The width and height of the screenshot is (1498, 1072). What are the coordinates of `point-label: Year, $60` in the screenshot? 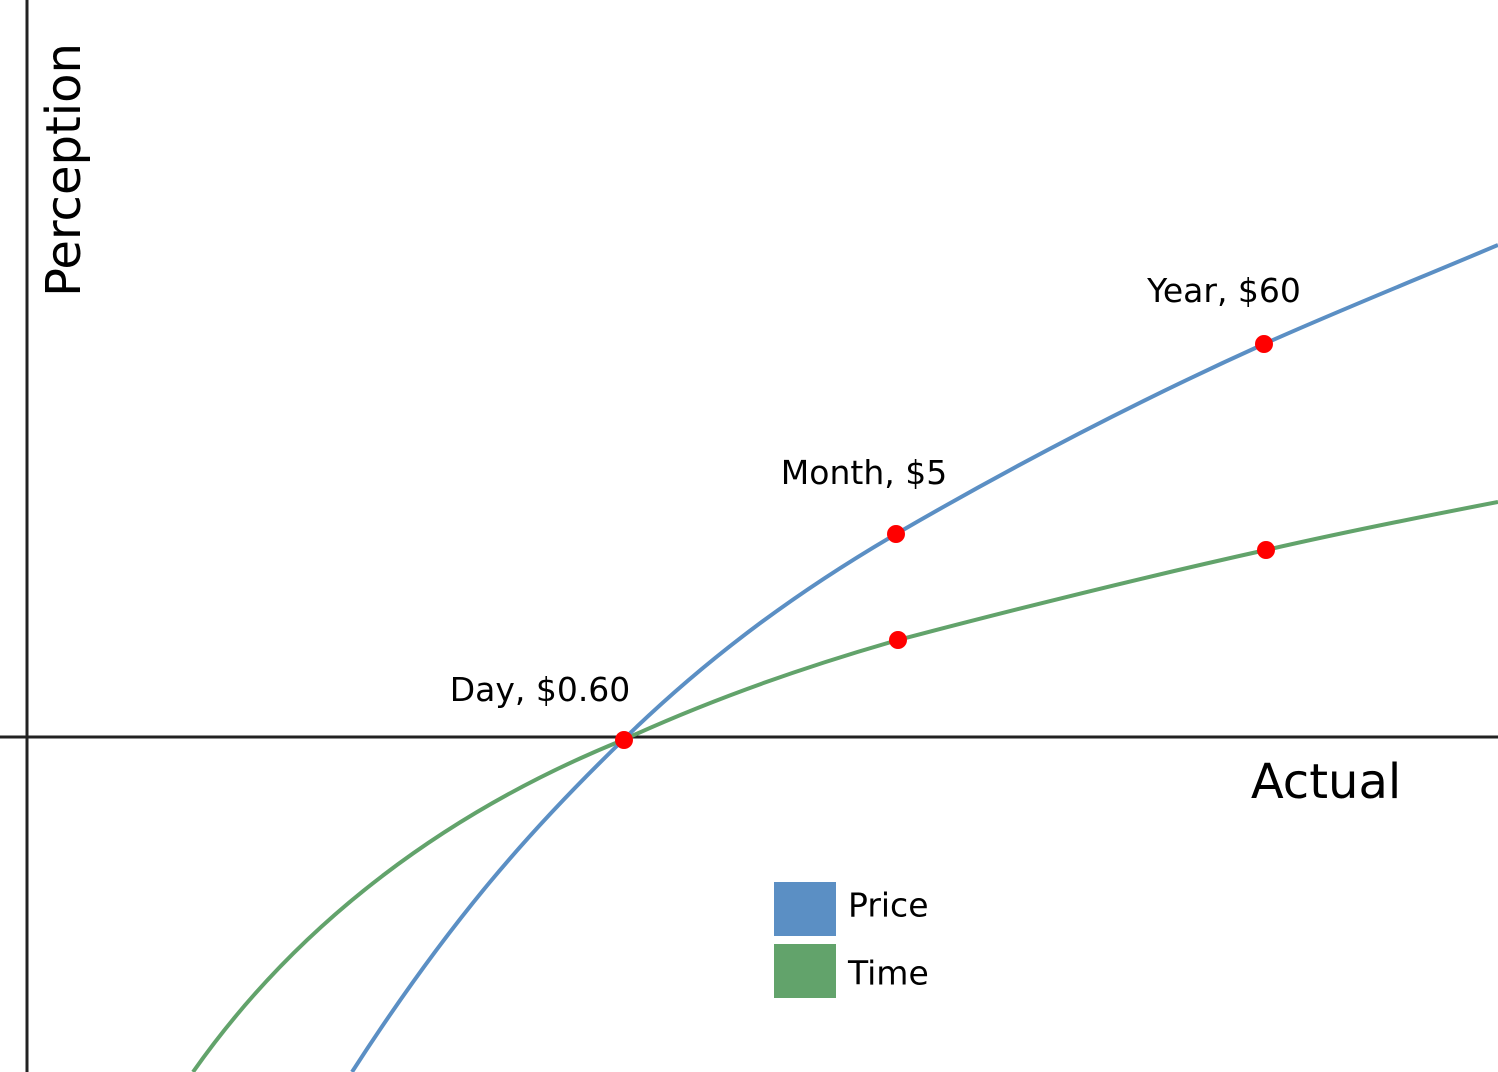 It's located at (1223, 290).